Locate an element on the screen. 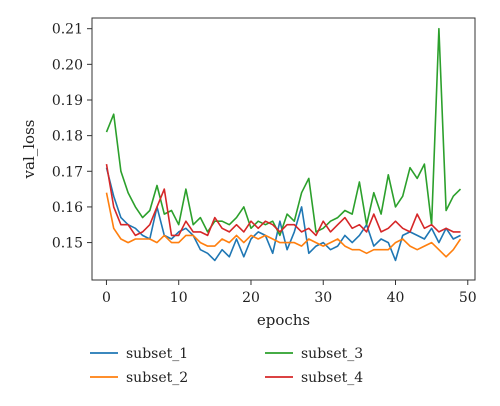  y-axis: 0.15 0.16 0.17 0.18 0.19 0.20 0.21 is located at coordinates (72, 137).